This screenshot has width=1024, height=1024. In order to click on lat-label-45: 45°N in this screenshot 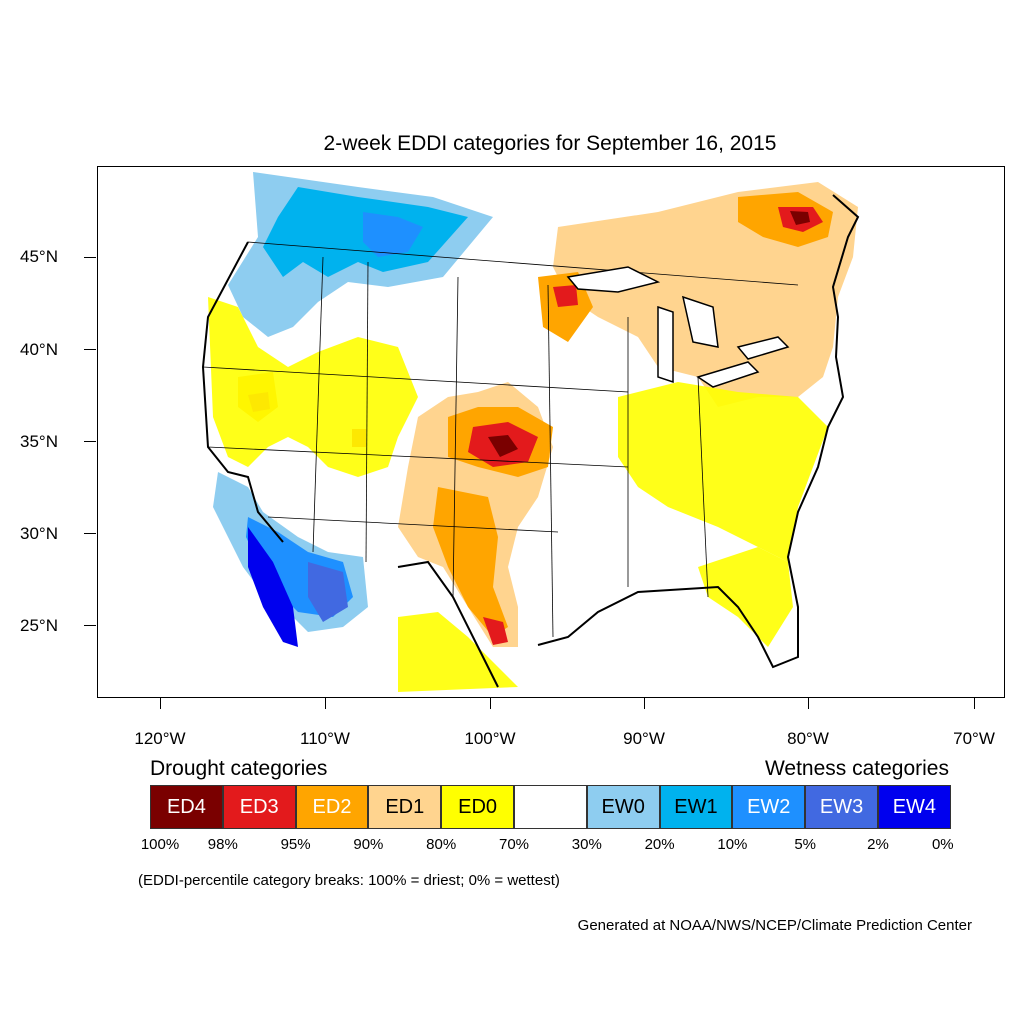, I will do `click(39, 256)`.